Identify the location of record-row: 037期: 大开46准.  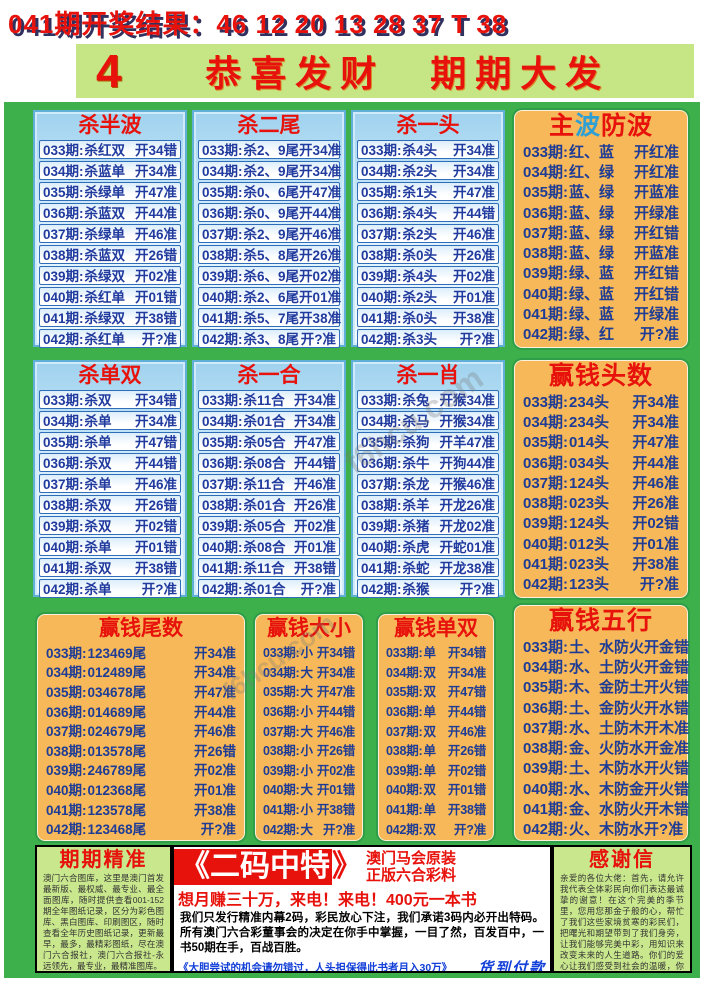
(309, 730).